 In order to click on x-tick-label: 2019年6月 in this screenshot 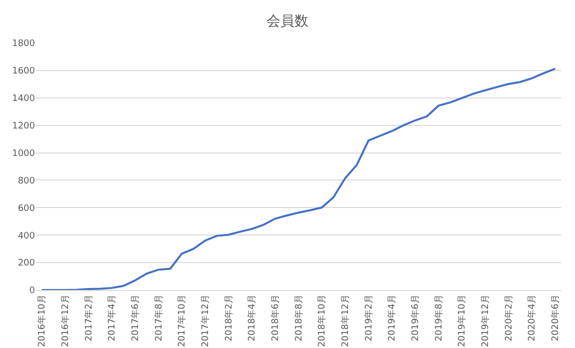, I will do `click(416, 318)`.